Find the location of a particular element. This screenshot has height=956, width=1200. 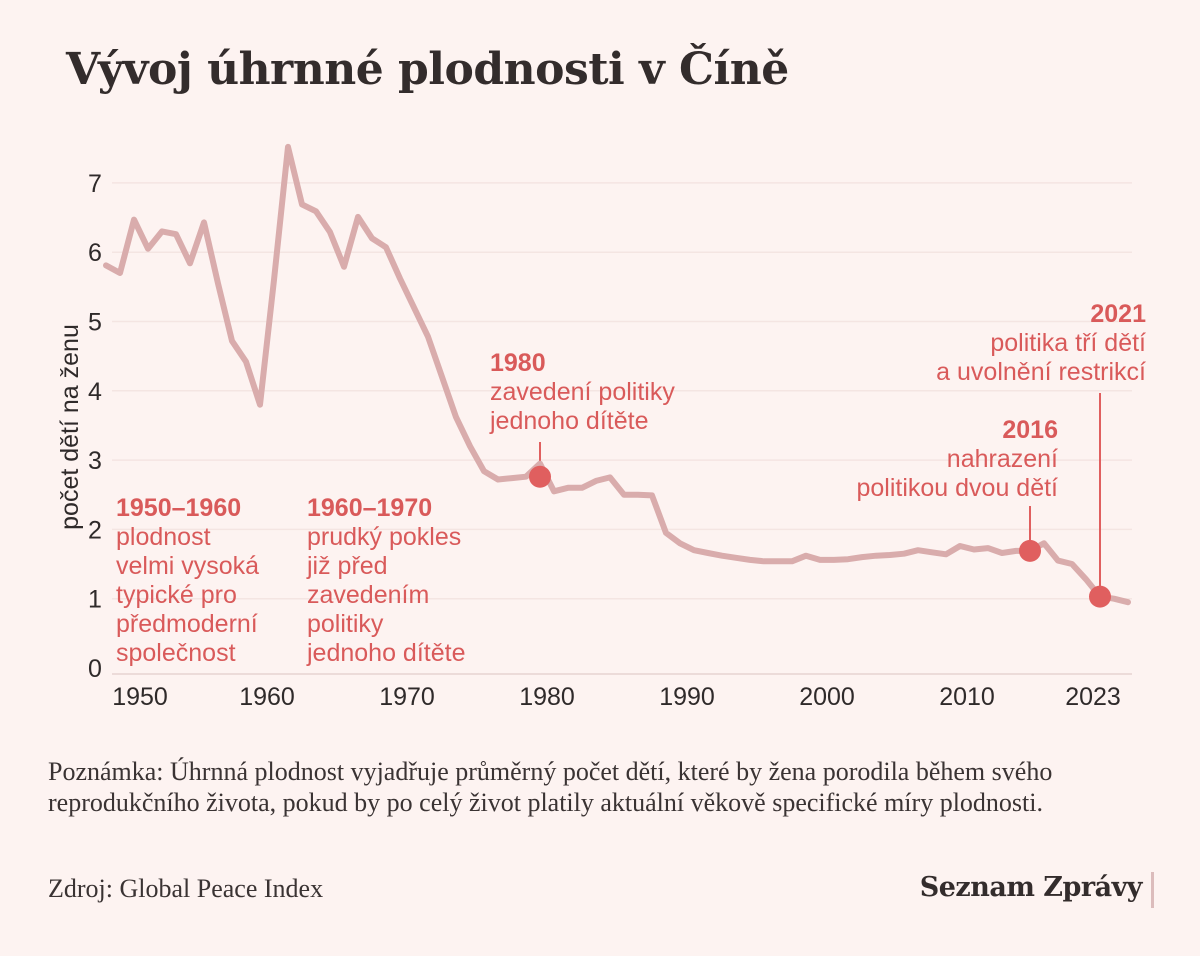

y-tick-label: 4 is located at coordinates (95, 392).